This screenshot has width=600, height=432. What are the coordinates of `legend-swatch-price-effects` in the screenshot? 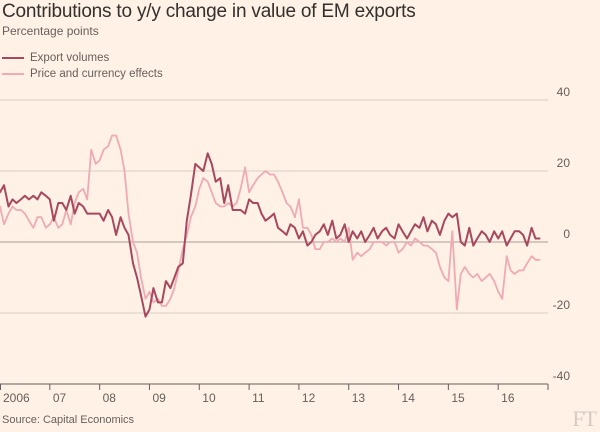 It's located at (13, 74).